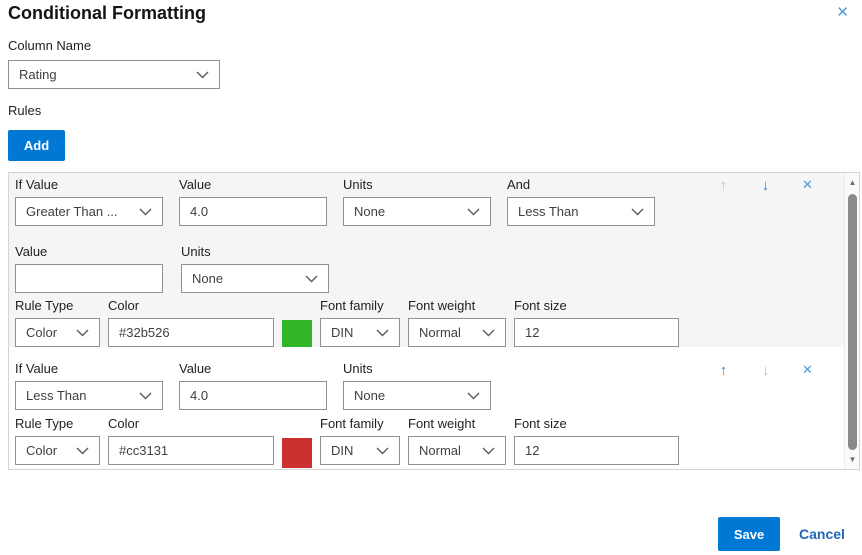 The height and width of the screenshot is (555, 862). Describe the element at coordinates (89, 395) in the screenshot. I see `if-value-dropdown: Less Than` at that location.